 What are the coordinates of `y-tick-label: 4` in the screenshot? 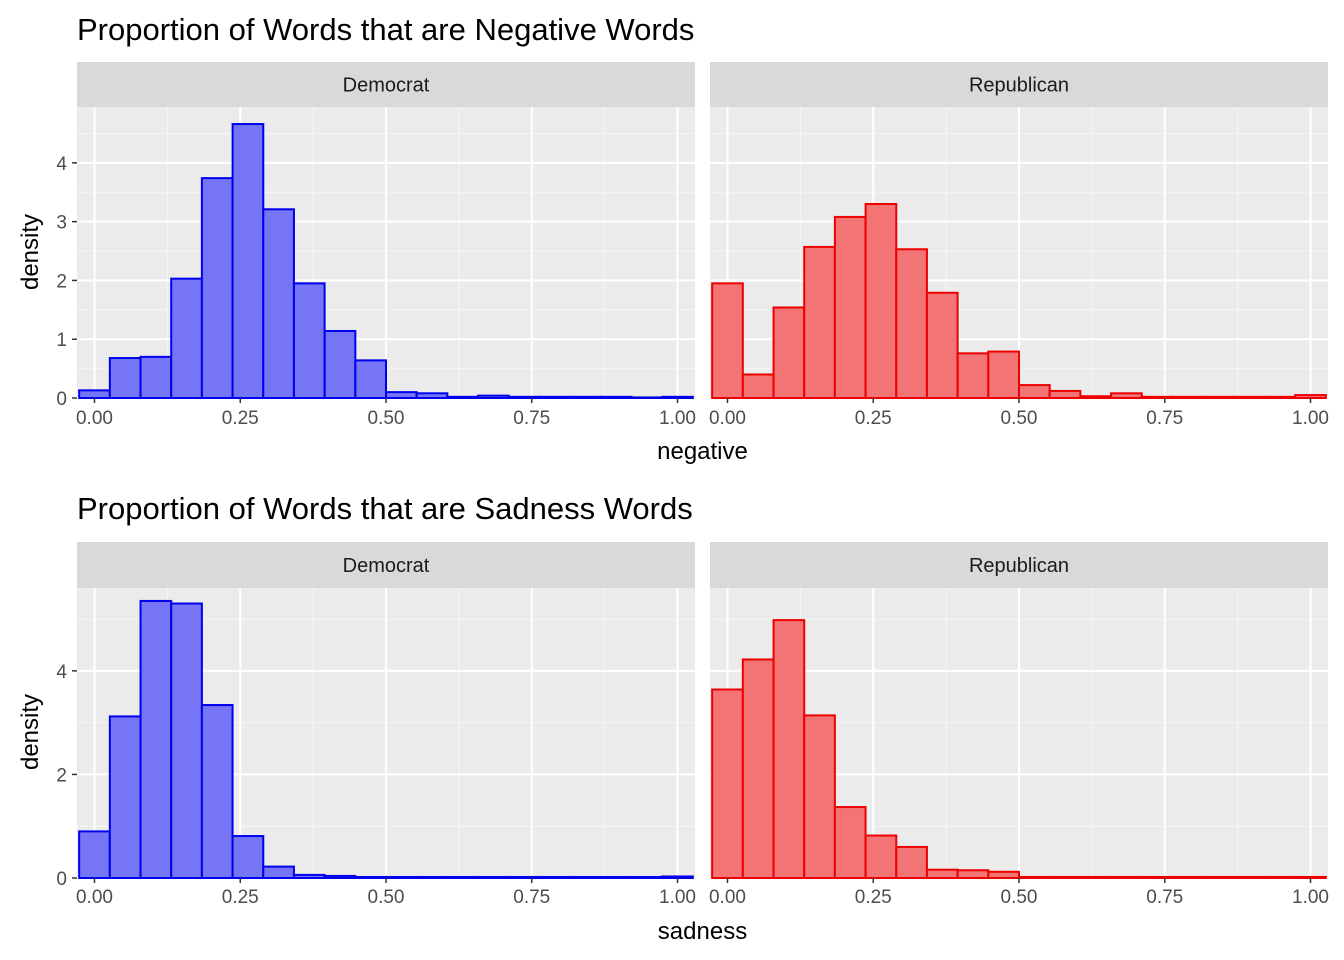 It's located at (61, 672).